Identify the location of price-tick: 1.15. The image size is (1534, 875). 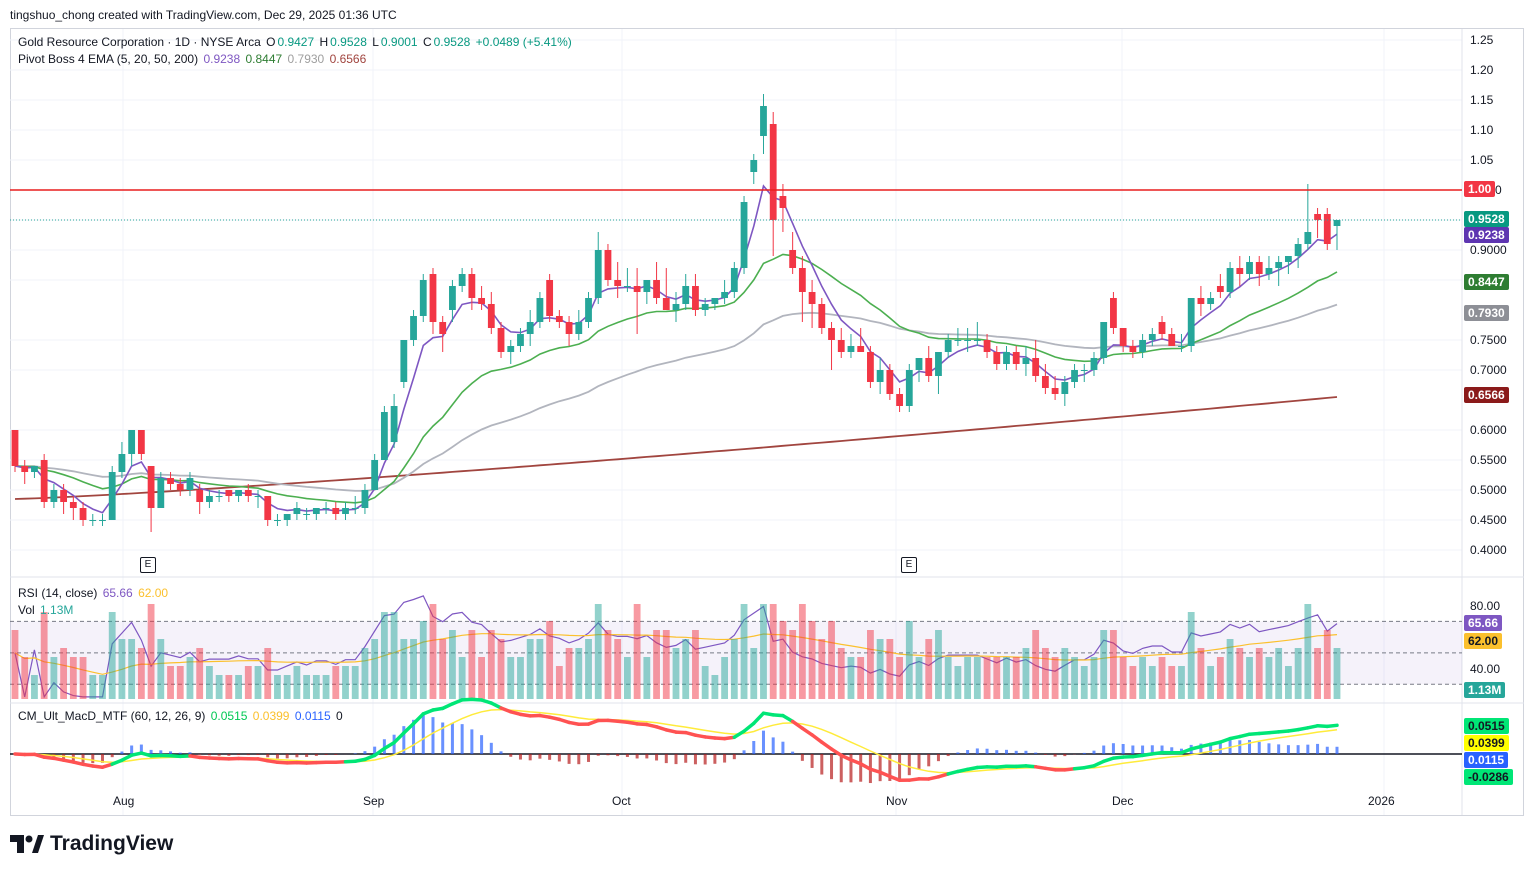
(1482, 100).